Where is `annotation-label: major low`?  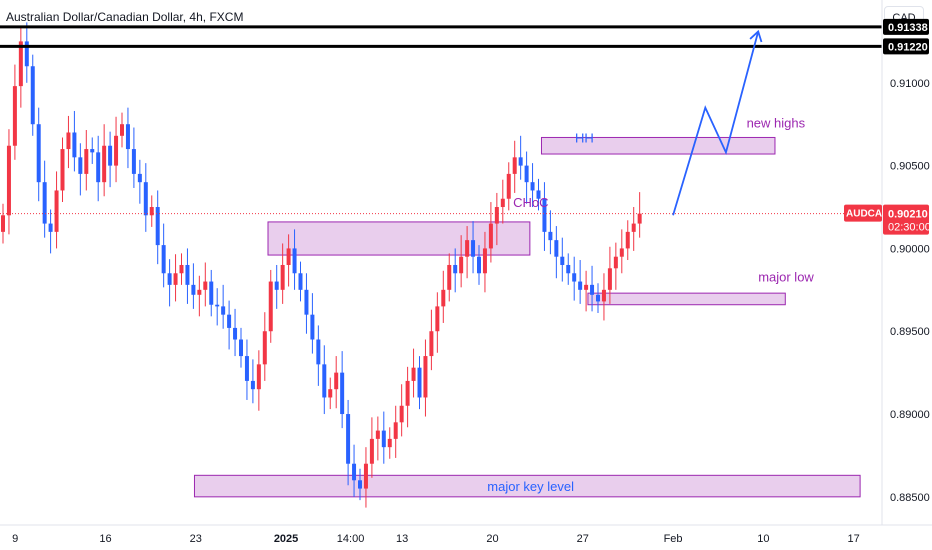
annotation-label: major low is located at coordinates (786, 277).